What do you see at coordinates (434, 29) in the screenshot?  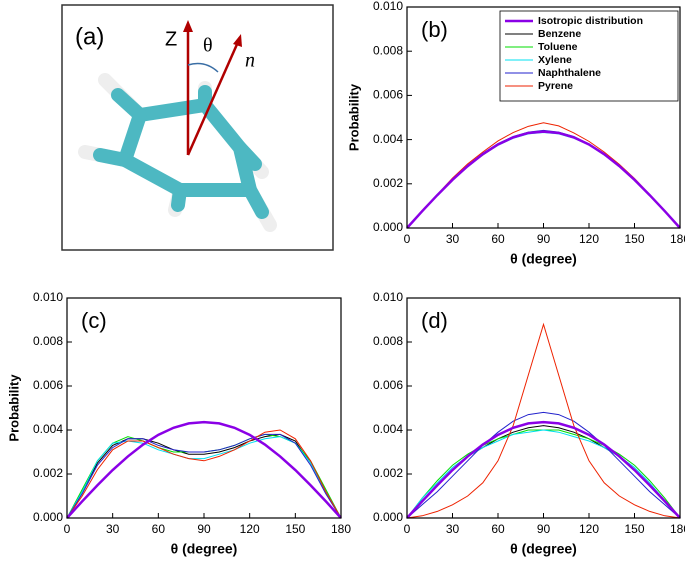 I see `panel-label: (b)` at bounding box center [434, 29].